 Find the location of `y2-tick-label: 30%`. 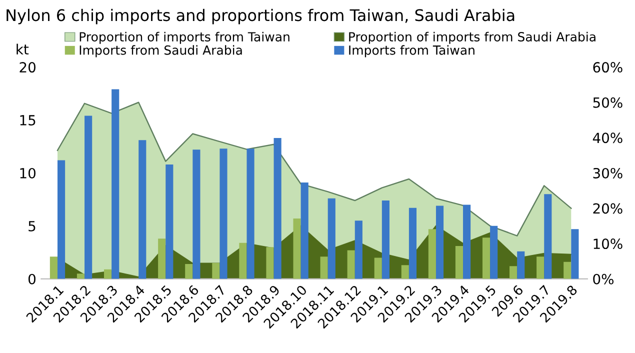

y2-tick-label: 30% is located at coordinates (607, 173).